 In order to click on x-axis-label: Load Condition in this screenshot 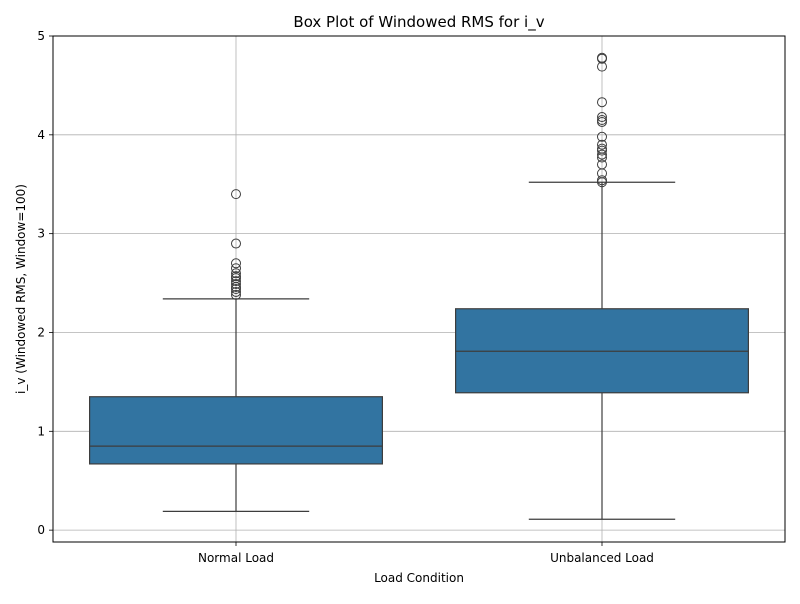, I will do `click(419, 578)`.